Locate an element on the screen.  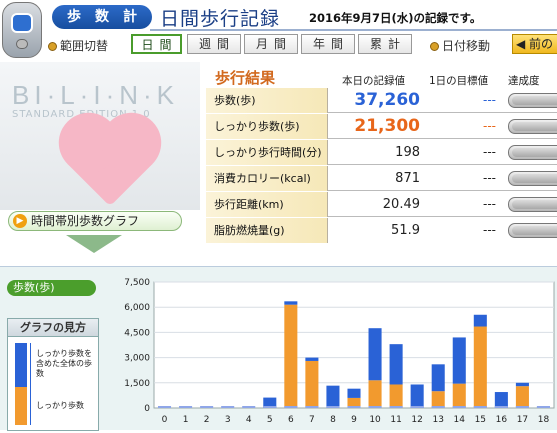
x-tick-label: 2 is located at coordinates (207, 420).